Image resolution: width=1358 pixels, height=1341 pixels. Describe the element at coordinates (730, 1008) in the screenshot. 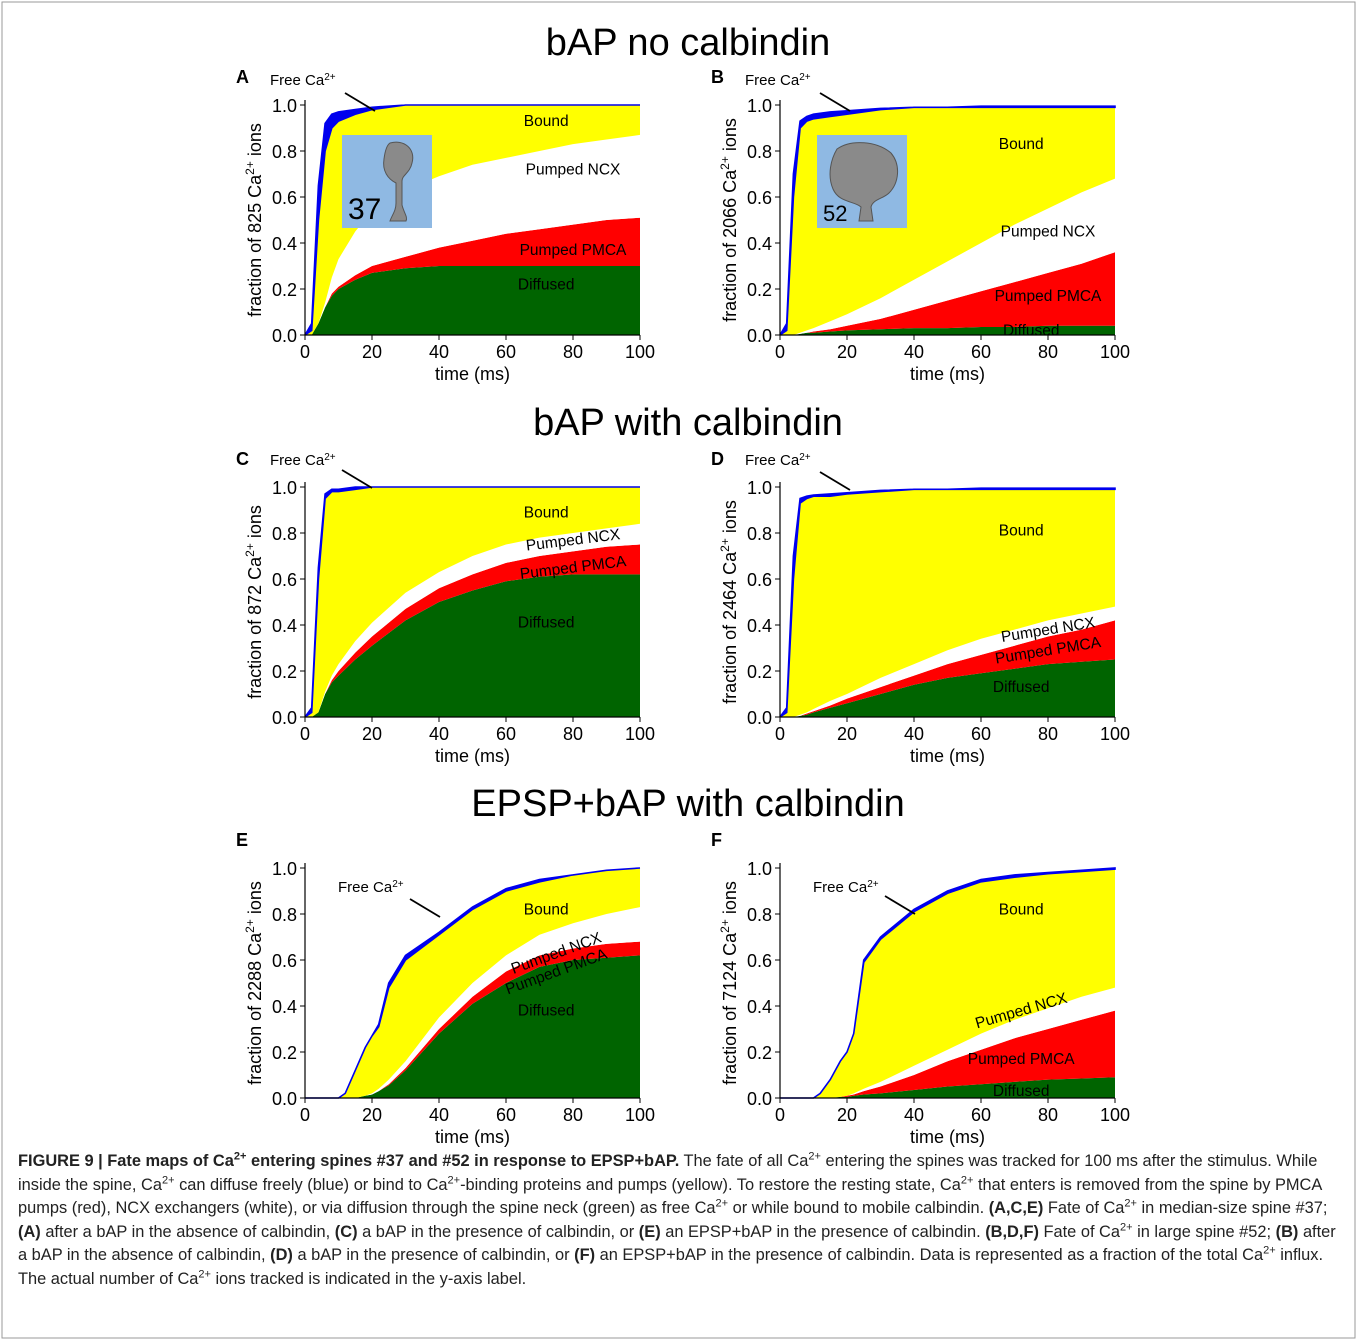

I see `y-axis-label-part: fraction of 7124 Ca` at that location.